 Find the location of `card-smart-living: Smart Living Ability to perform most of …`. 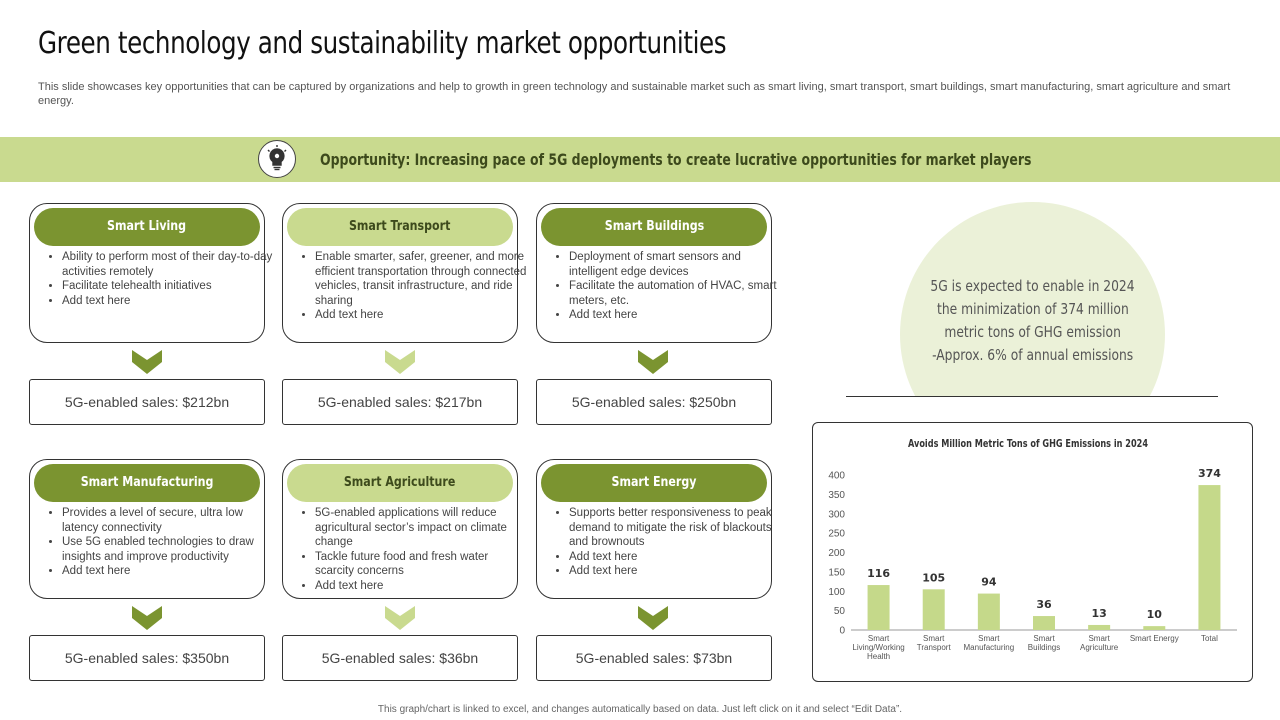

card-smart-living: Smart Living Ability to perform most of … is located at coordinates (150, 273).